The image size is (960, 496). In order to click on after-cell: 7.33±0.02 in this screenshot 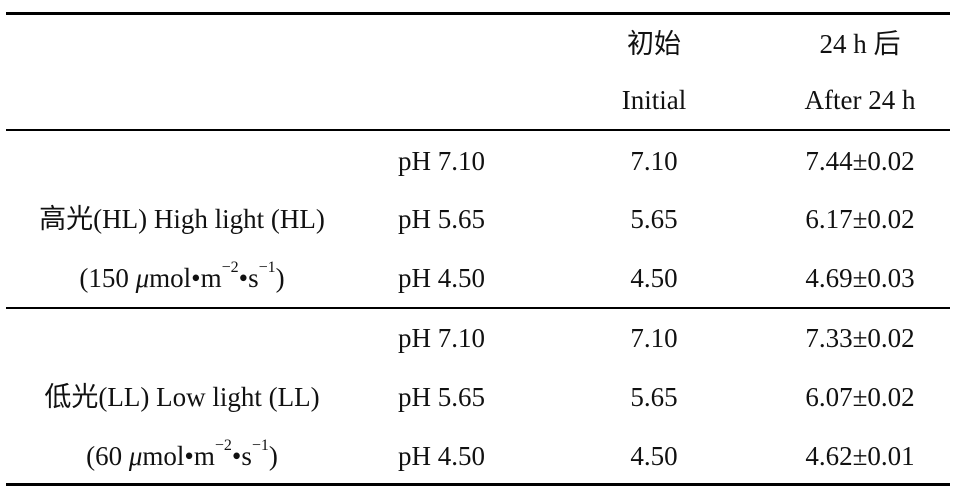, I will do `click(860, 338)`.